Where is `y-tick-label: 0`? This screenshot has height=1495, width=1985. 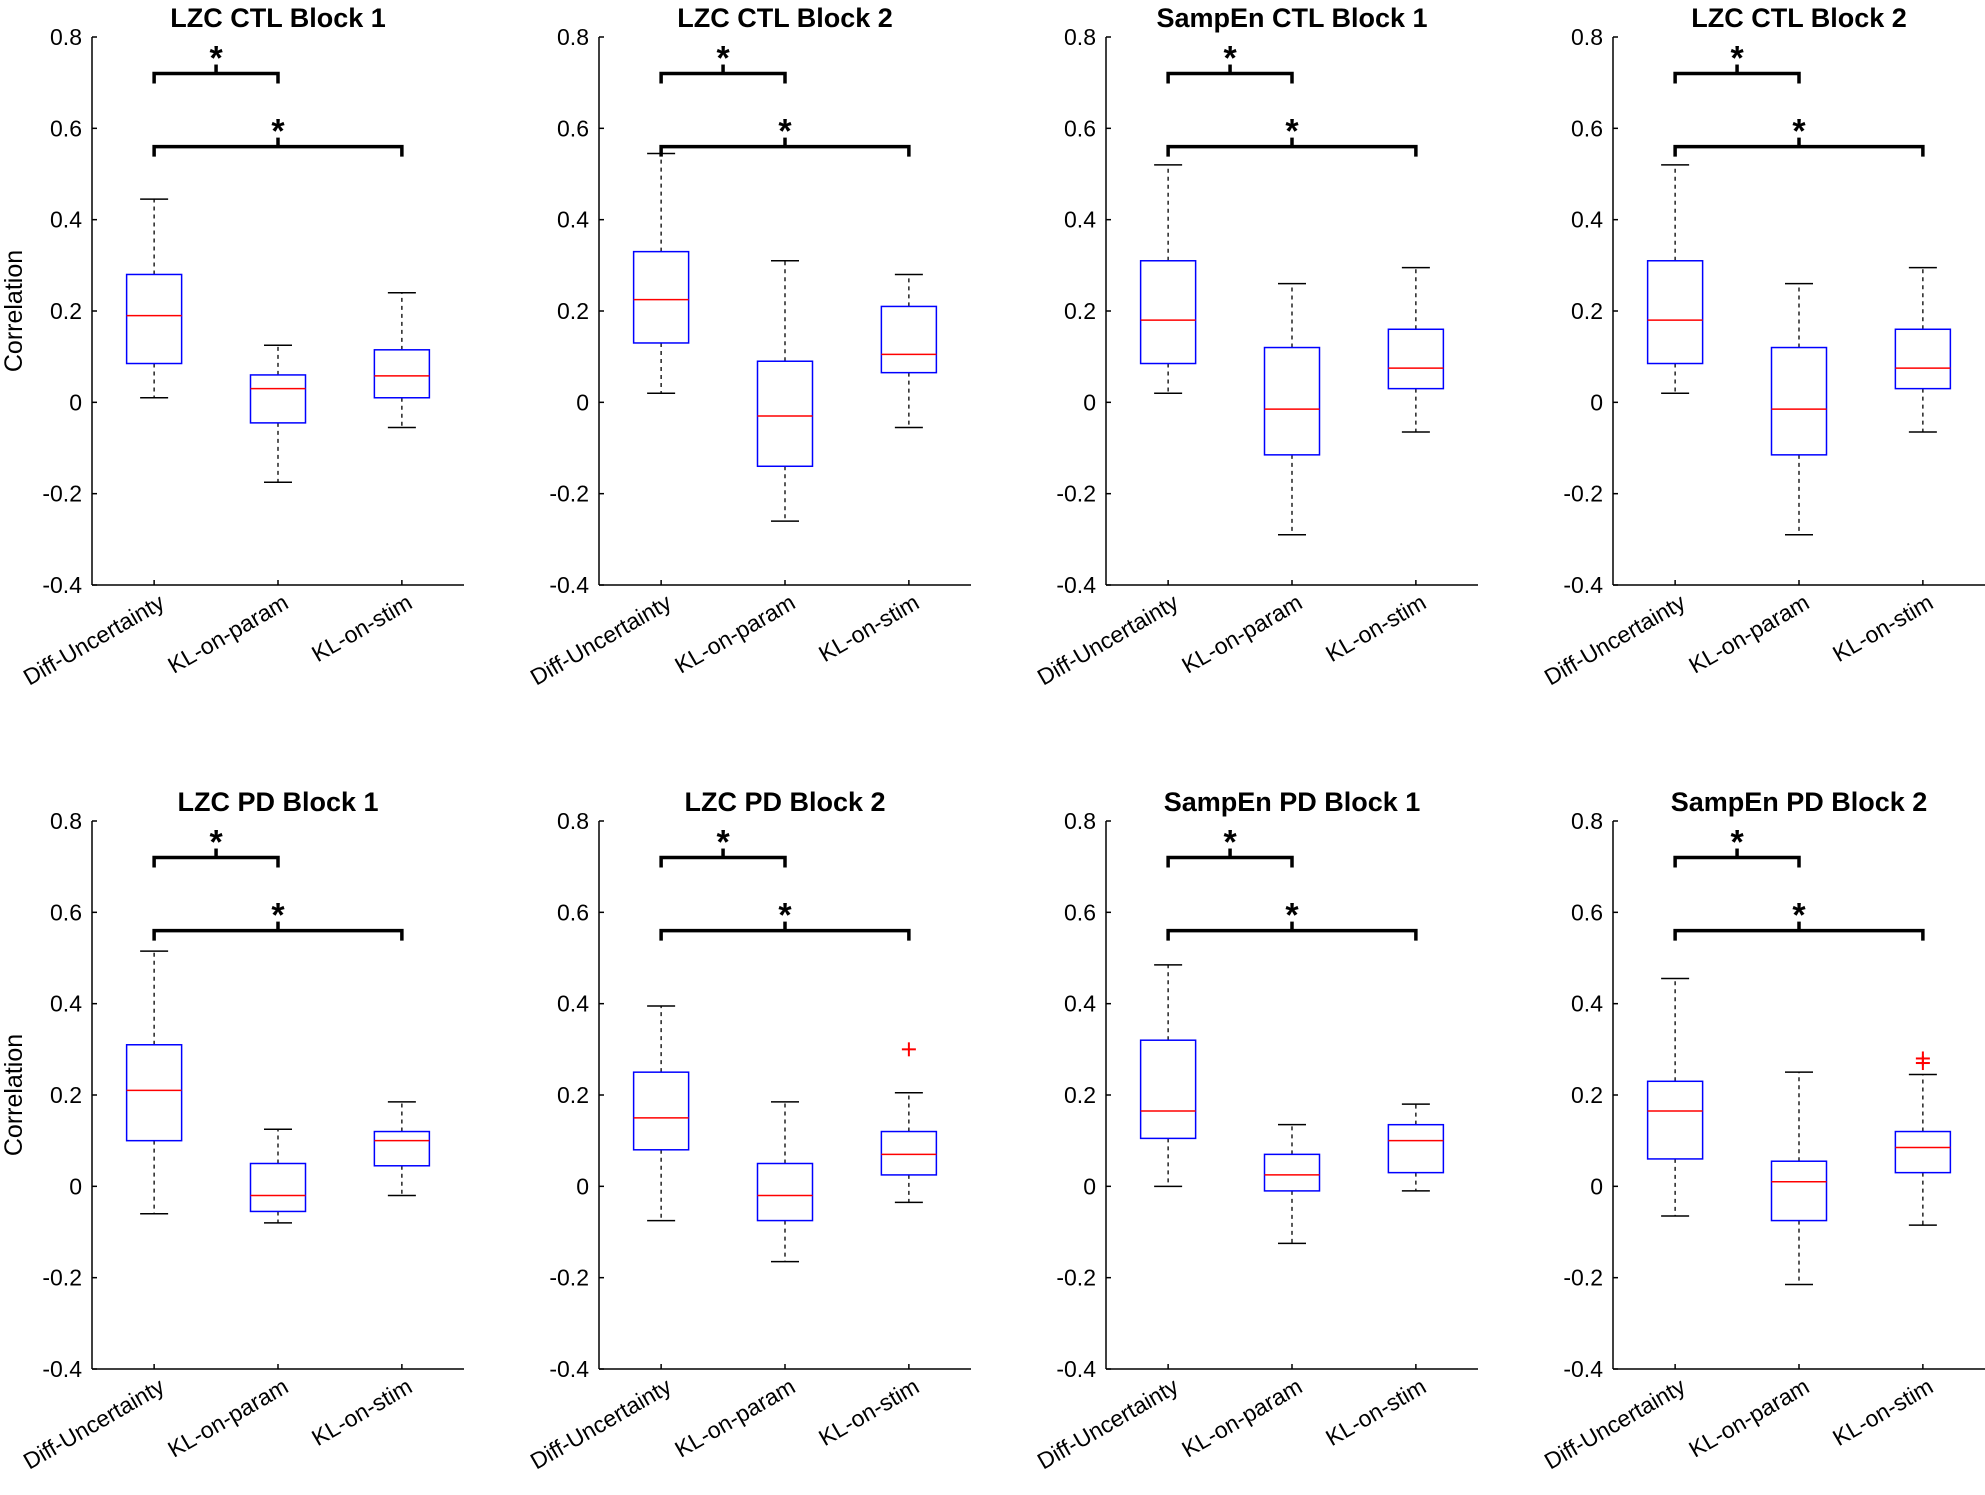
y-tick-label: 0 is located at coordinates (582, 1186).